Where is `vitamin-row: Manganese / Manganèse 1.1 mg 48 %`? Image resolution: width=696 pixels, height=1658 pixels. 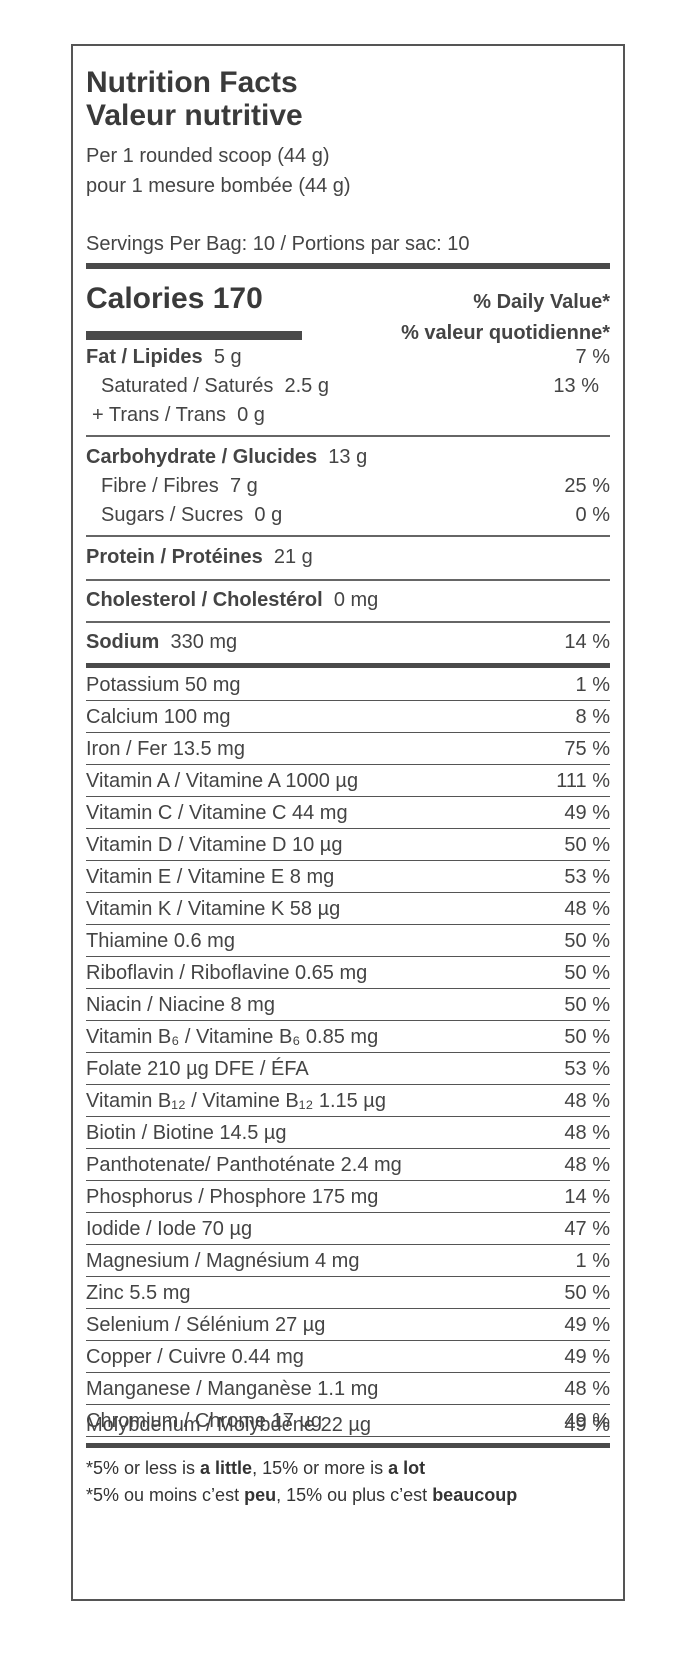 vitamin-row: Manganese / Manganèse 1.1 mg 48 % is located at coordinates (348, 1389).